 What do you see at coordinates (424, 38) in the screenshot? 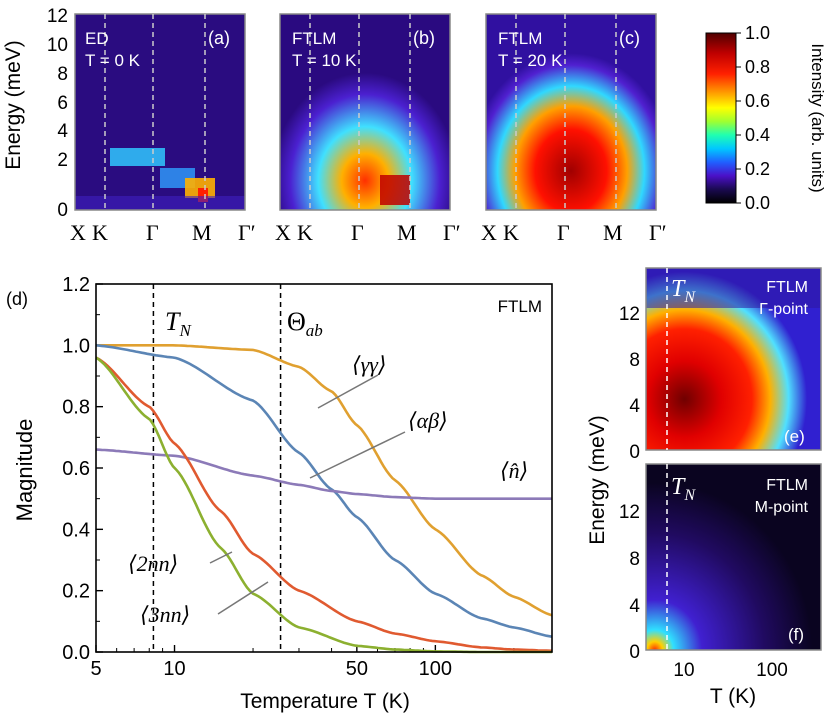
I see `panel-b-id: (b)` at bounding box center [424, 38].